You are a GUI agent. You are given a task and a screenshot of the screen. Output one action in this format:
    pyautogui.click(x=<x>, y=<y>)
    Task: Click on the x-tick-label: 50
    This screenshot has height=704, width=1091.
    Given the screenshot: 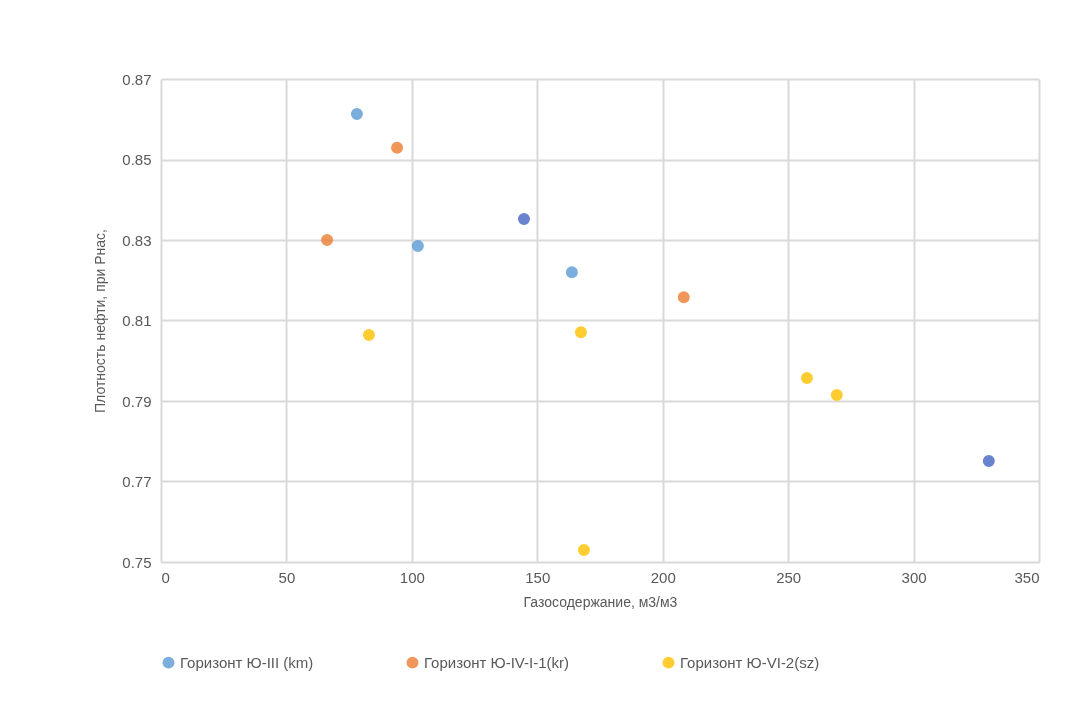 What is the action you would take?
    pyautogui.click(x=287, y=577)
    